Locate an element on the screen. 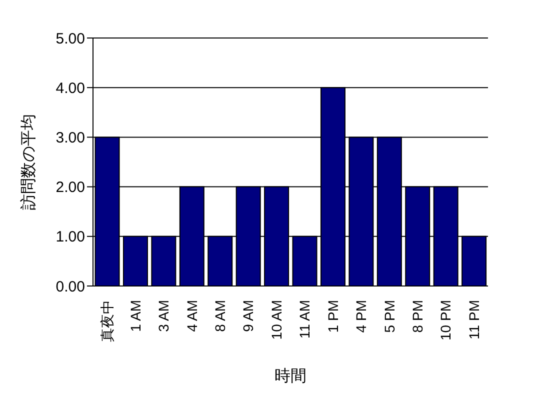  x-tick-label: 5 PM is located at coordinates (389, 316).